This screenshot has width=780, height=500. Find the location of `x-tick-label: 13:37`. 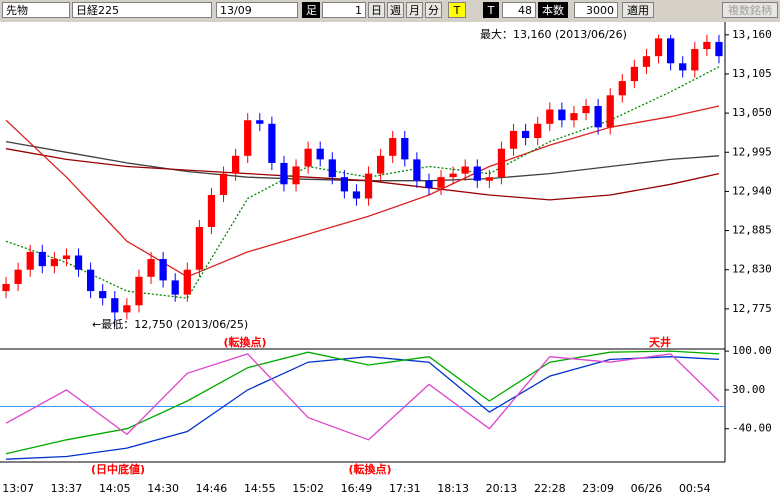

x-tick-label: 13:37 is located at coordinates (67, 488).